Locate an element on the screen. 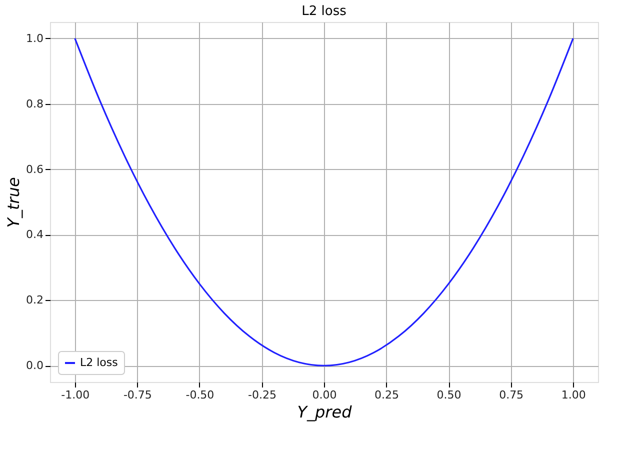 The height and width of the screenshot is (449, 633). x-axis-title: Y_pred is located at coordinates (325, 412).